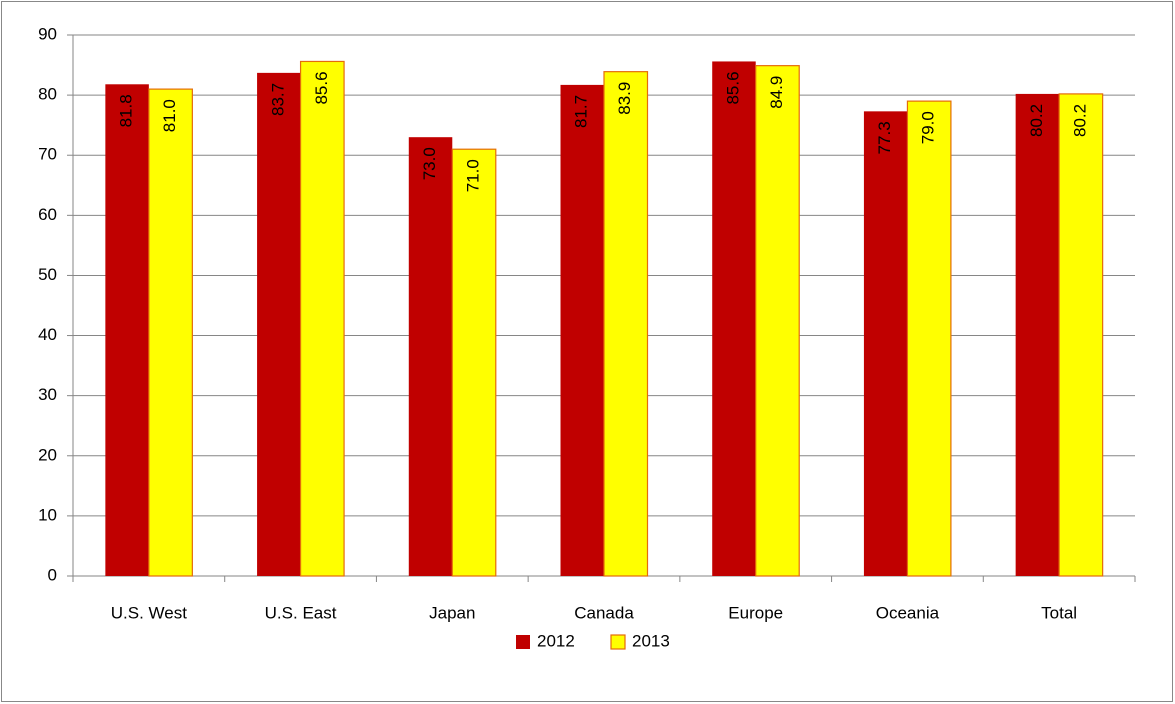 The width and height of the screenshot is (1175, 704). What do you see at coordinates (776, 92) in the screenshot?
I see `data-label: 84.9` at bounding box center [776, 92].